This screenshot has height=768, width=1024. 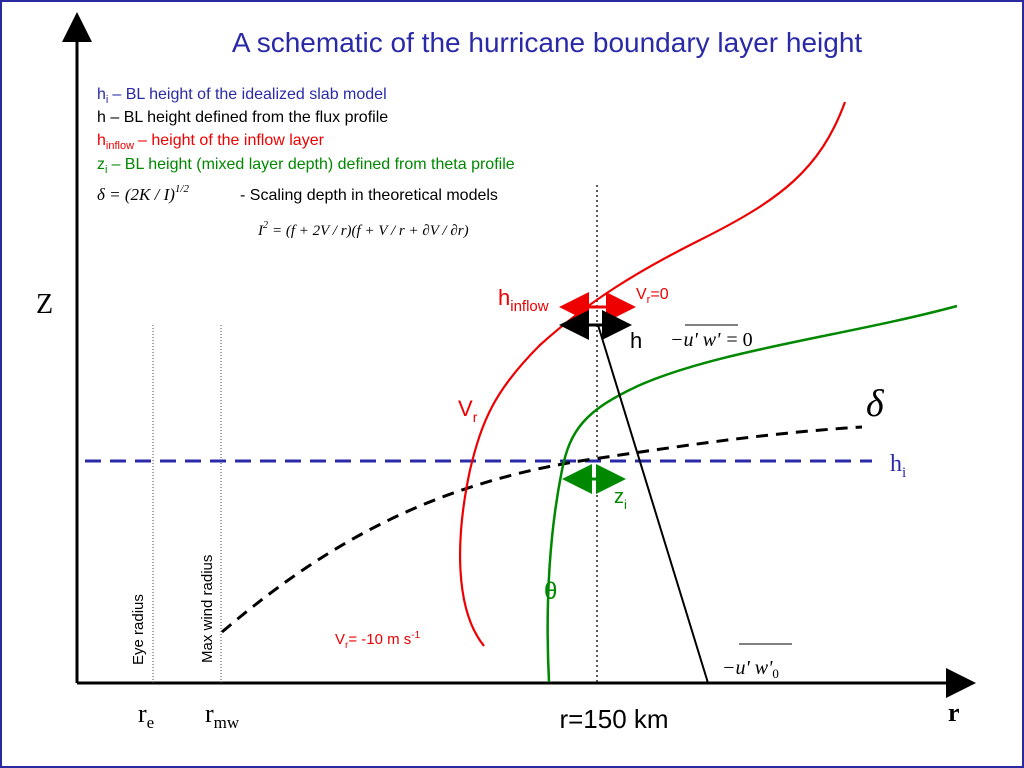 What do you see at coordinates (659, 294) in the screenshot?
I see `text: =0` at bounding box center [659, 294].